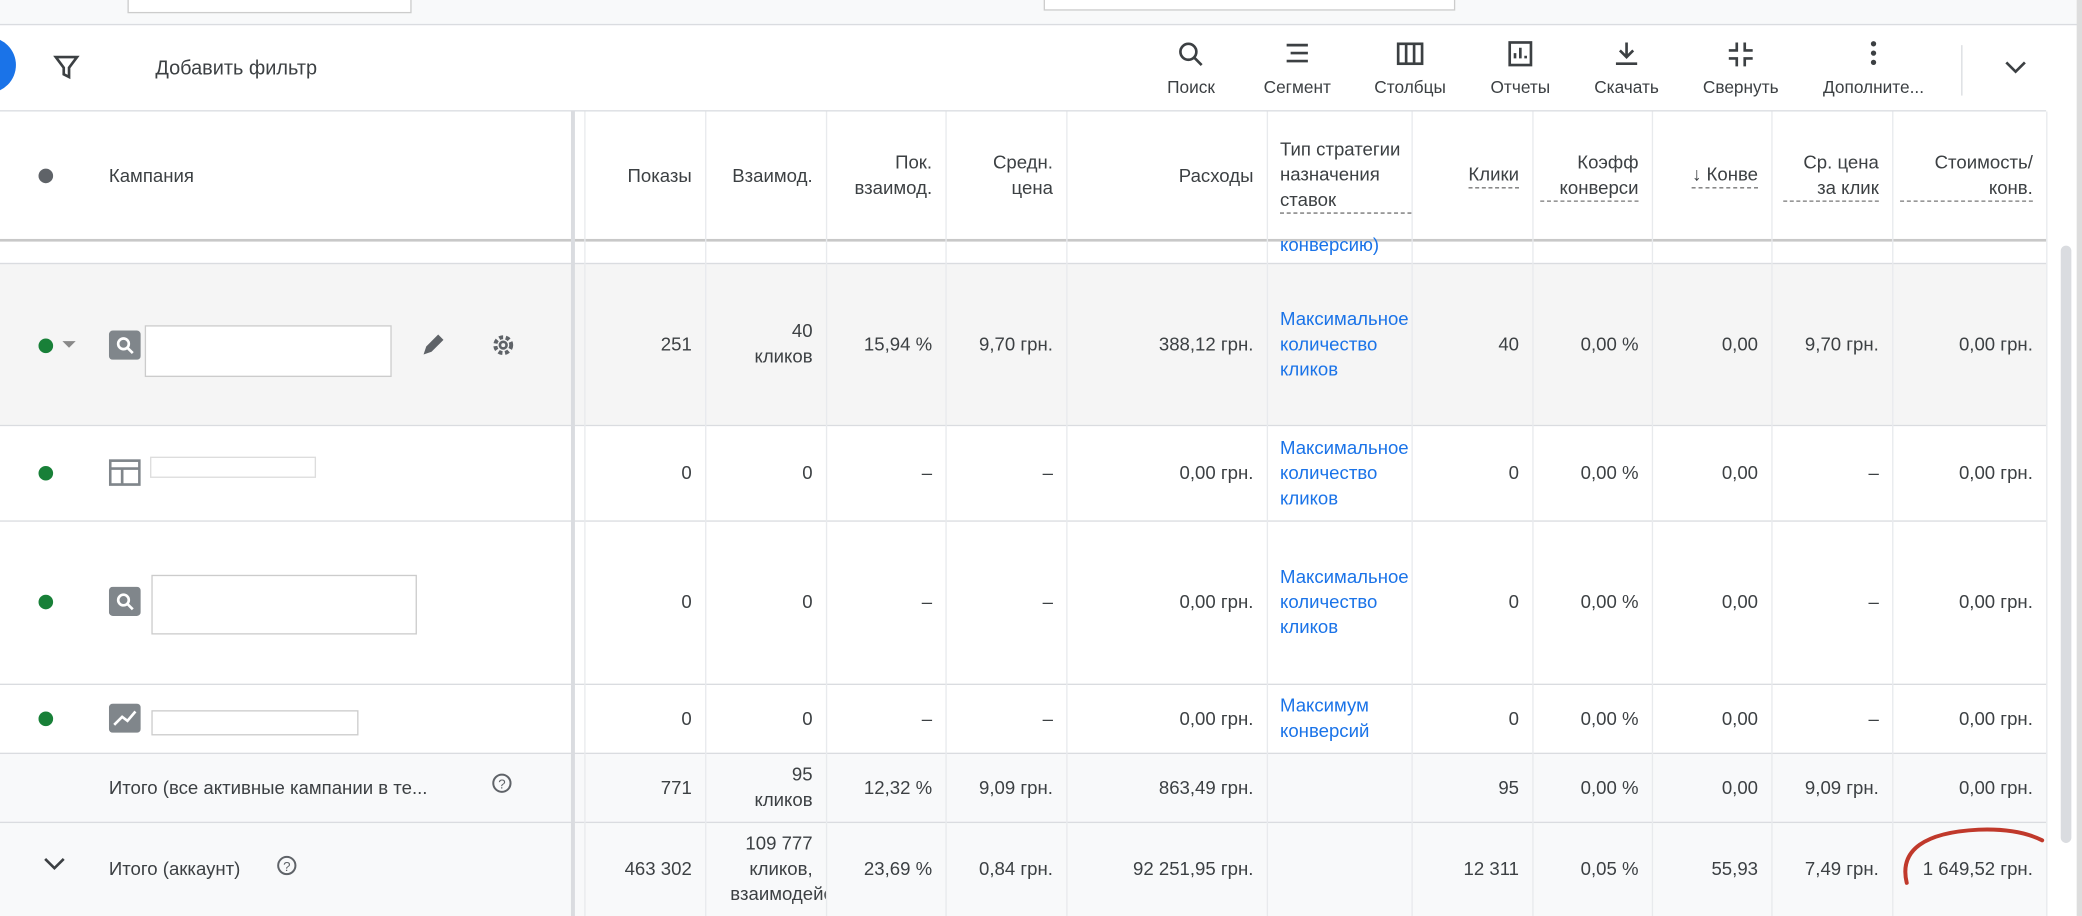 The image size is (2082, 916). I want to click on expand-icon, so click(2015, 67).